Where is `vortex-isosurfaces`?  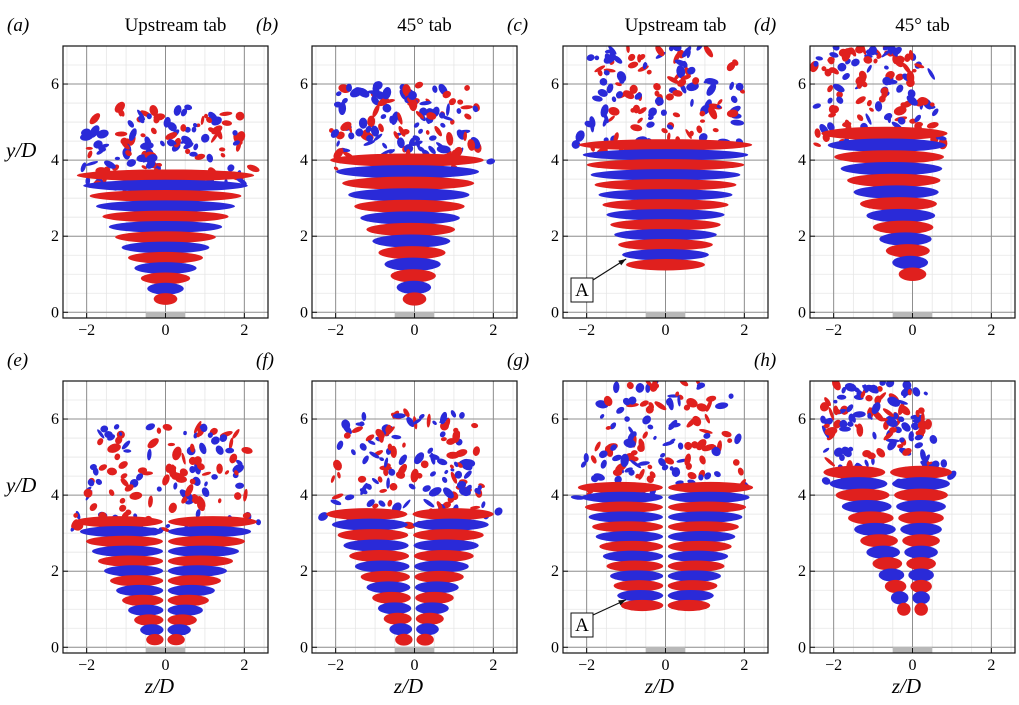 vortex-isosurfaces is located at coordinates (166, 533).